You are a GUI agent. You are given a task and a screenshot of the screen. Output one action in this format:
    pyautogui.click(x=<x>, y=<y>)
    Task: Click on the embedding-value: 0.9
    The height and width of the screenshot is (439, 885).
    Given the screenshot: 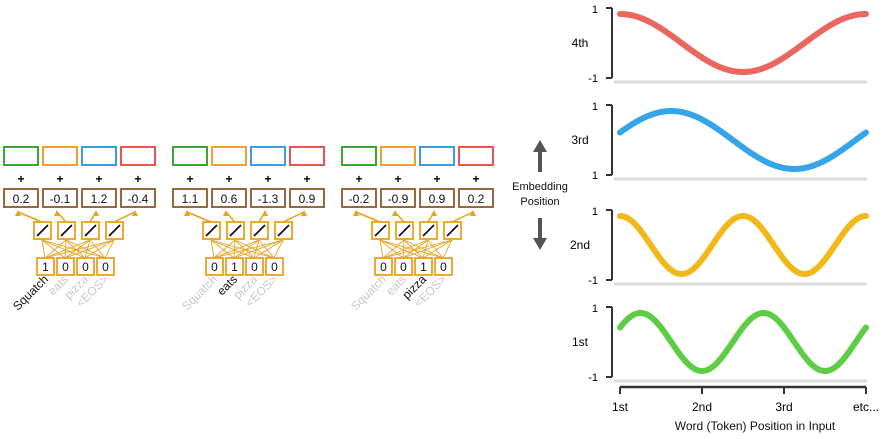 What is the action you would take?
    pyautogui.click(x=437, y=199)
    